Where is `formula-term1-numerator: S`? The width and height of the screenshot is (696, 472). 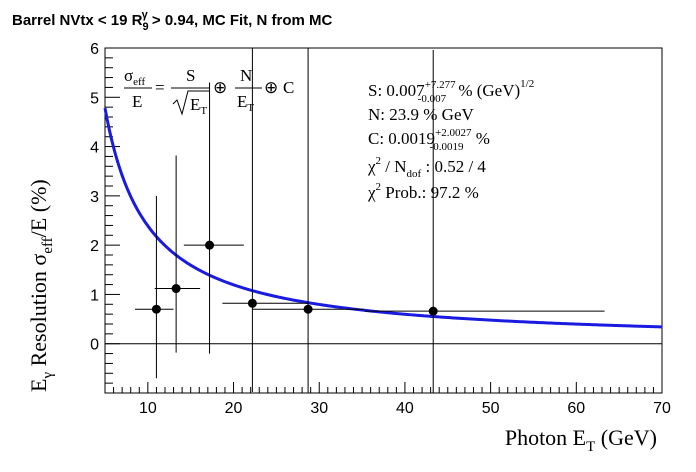 formula-term1-numerator: S is located at coordinates (190, 75).